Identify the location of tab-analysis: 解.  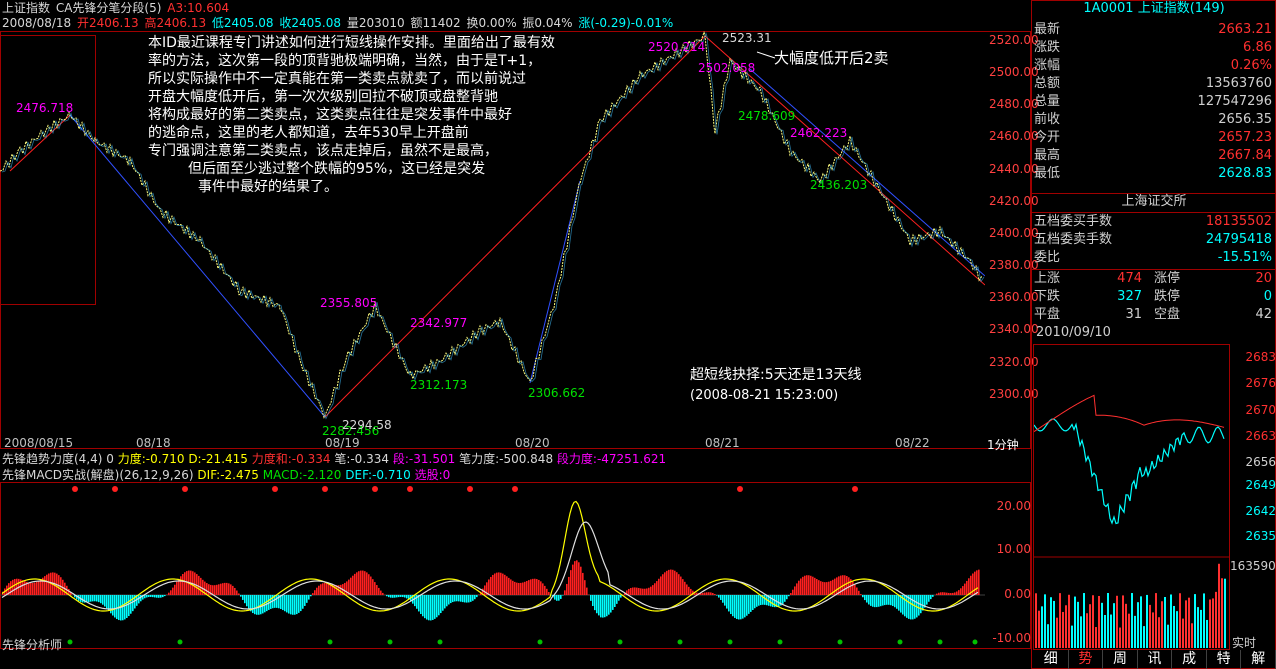
(1258, 659).